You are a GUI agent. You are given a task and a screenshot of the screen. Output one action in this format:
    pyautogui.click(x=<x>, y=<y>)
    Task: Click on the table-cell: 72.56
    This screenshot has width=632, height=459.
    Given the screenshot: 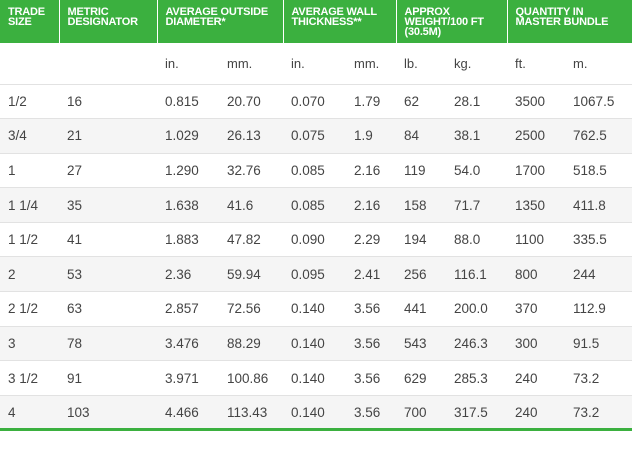 What is the action you would take?
    pyautogui.click(x=251, y=309)
    